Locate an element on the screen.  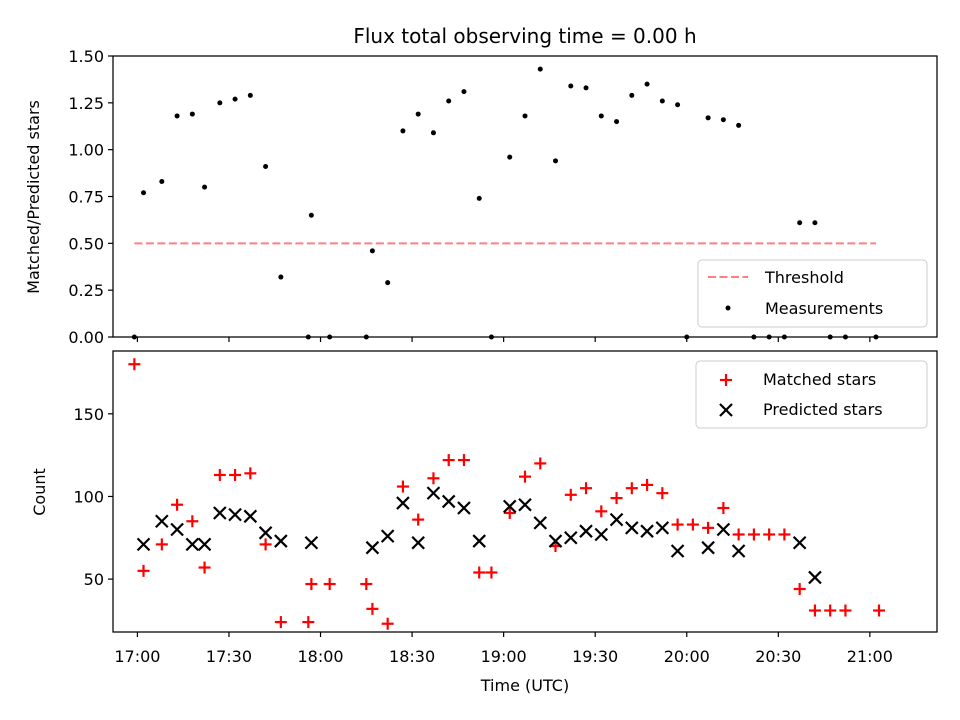
bottom-legend: Matched stars Predicted stars is located at coordinates (811, 394).